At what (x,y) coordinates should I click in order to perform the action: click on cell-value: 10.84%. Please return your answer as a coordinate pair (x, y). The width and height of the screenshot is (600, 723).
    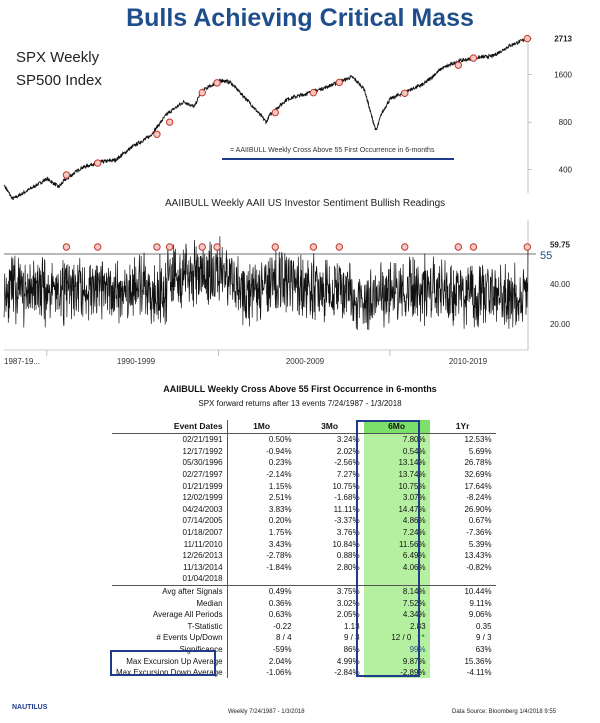
    Looking at the image, I should click on (346, 544).